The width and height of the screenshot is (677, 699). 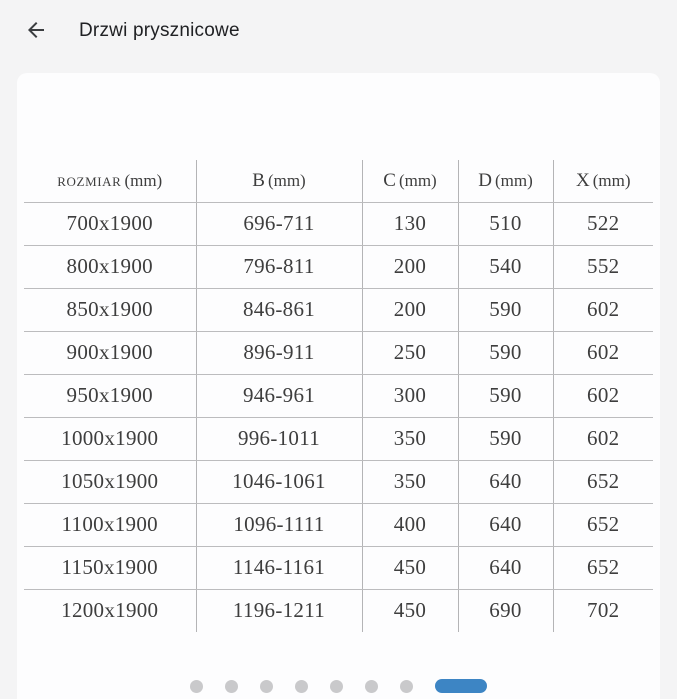 I want to click on cell-b: 1146-1161, so click(x=279, y=568).